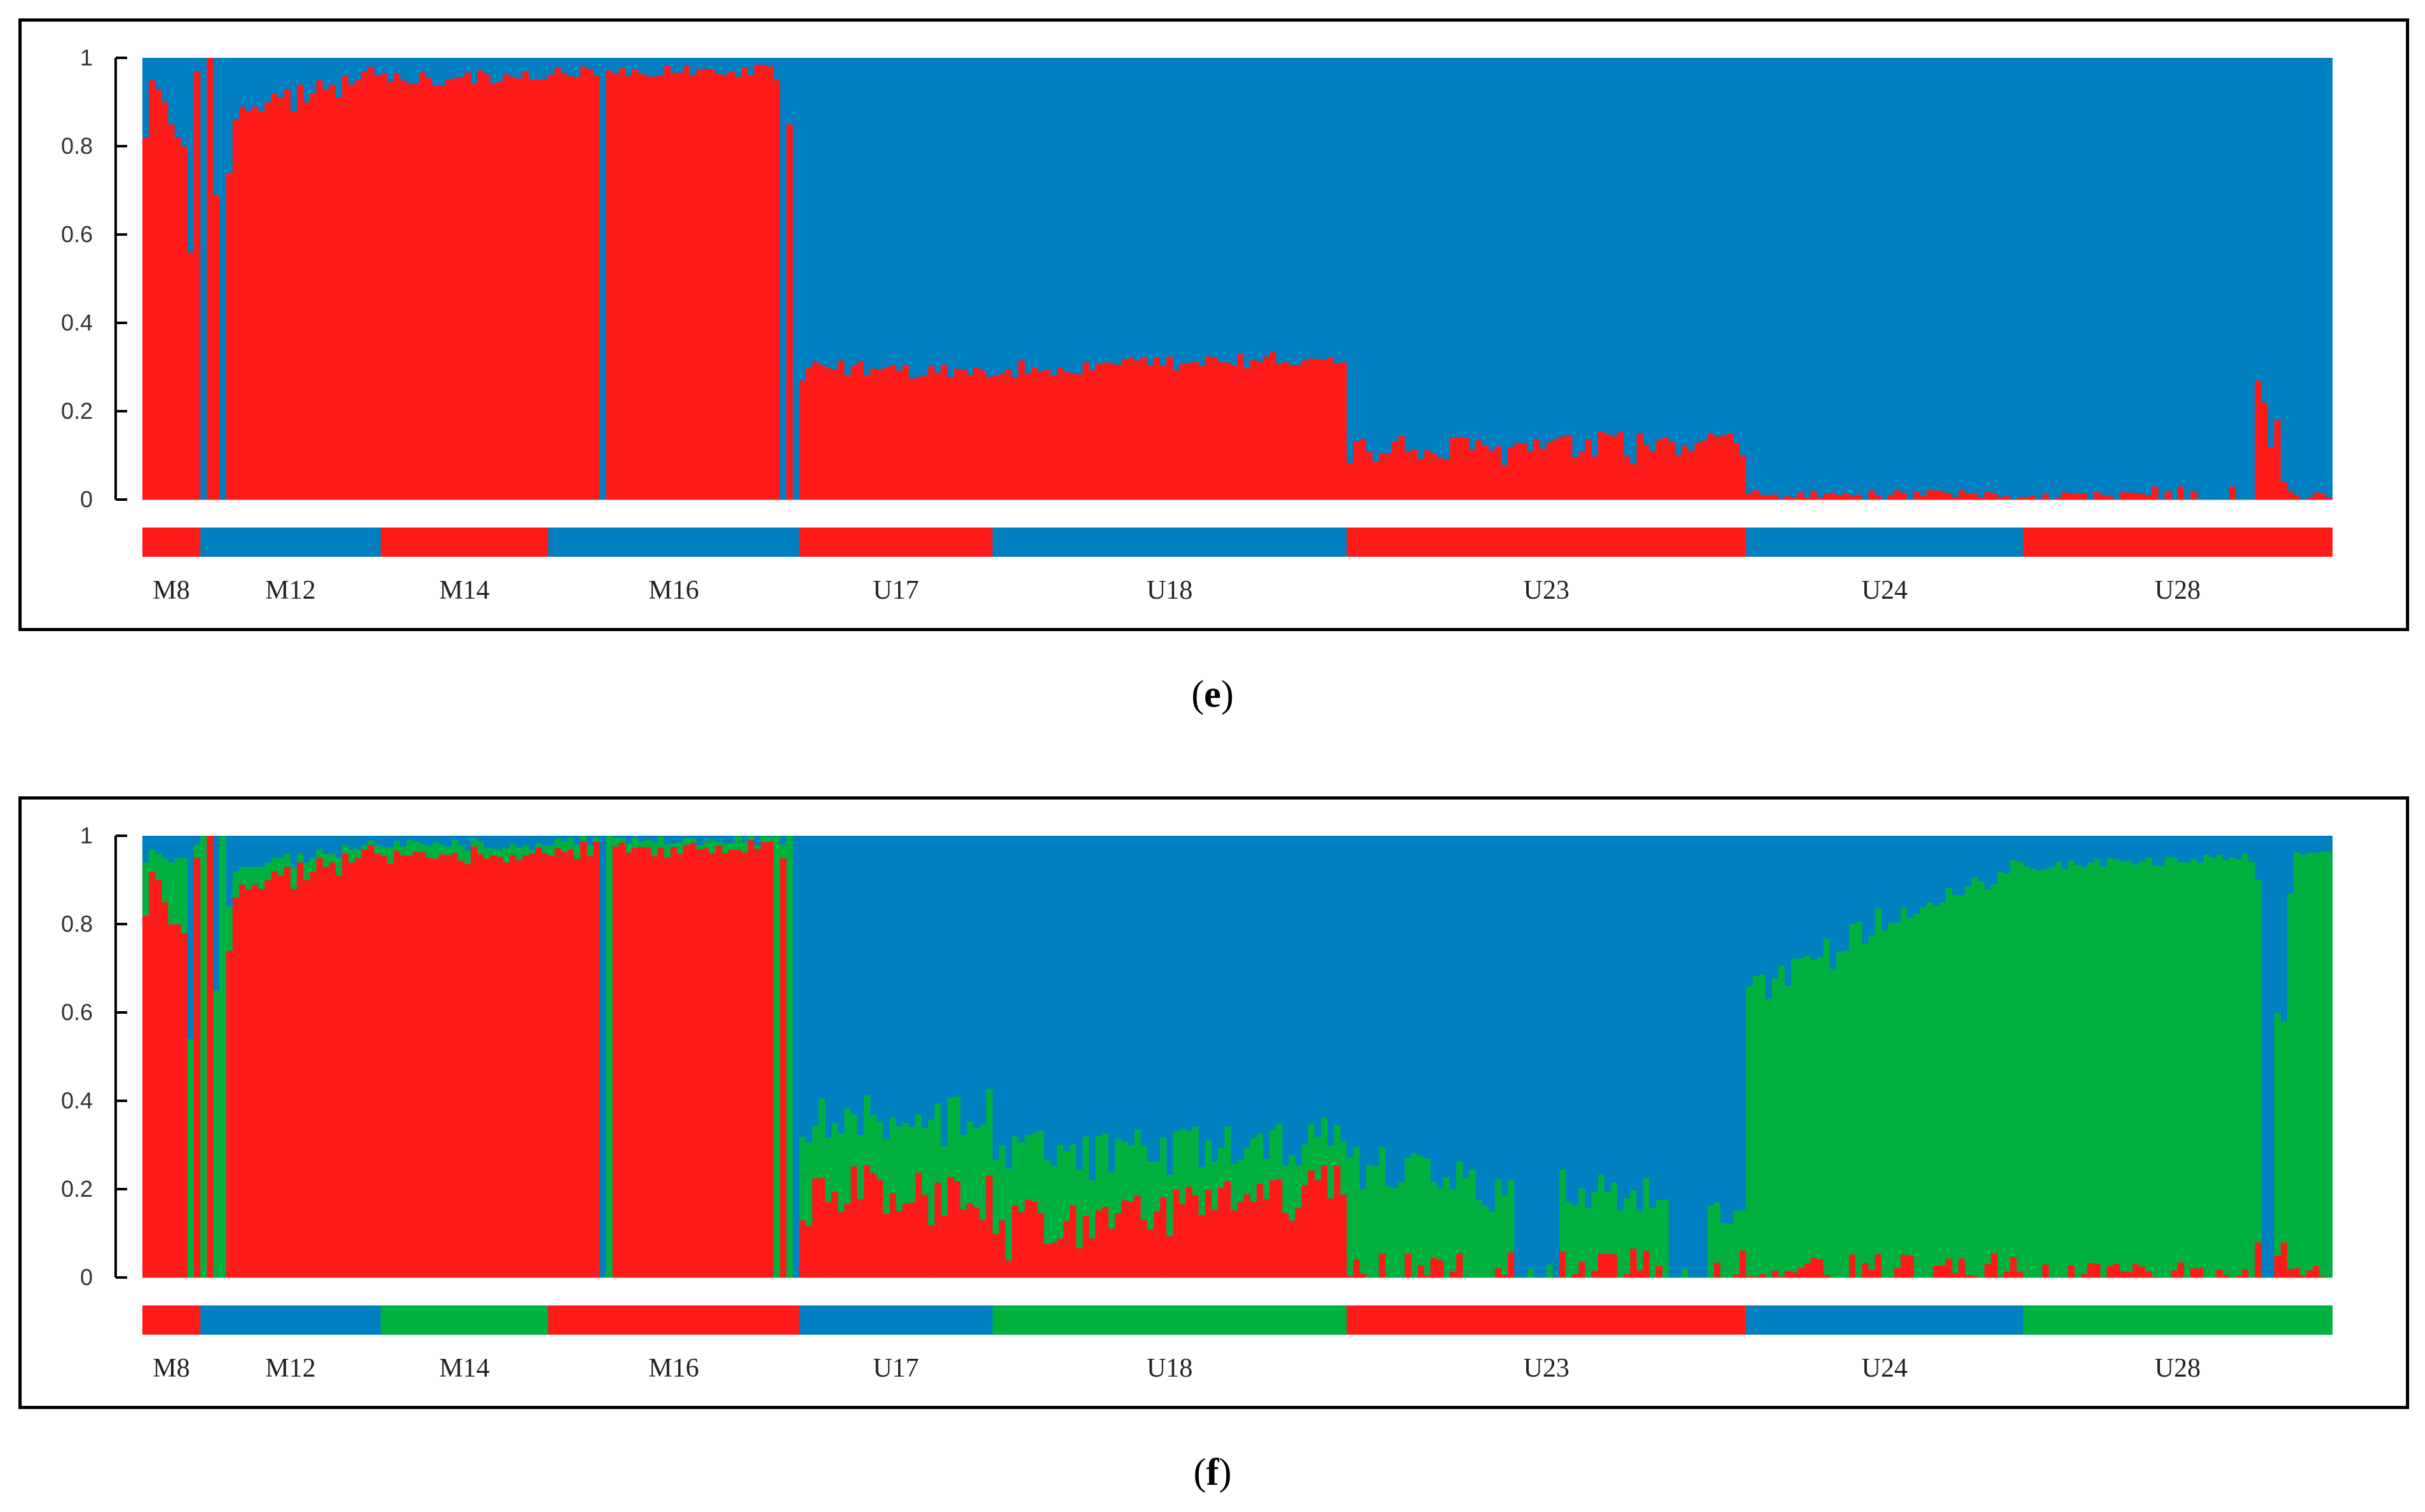  Describe the element at coordinates (896, 591) in the screenshot. I see `population-label-U17: U17` at that location.